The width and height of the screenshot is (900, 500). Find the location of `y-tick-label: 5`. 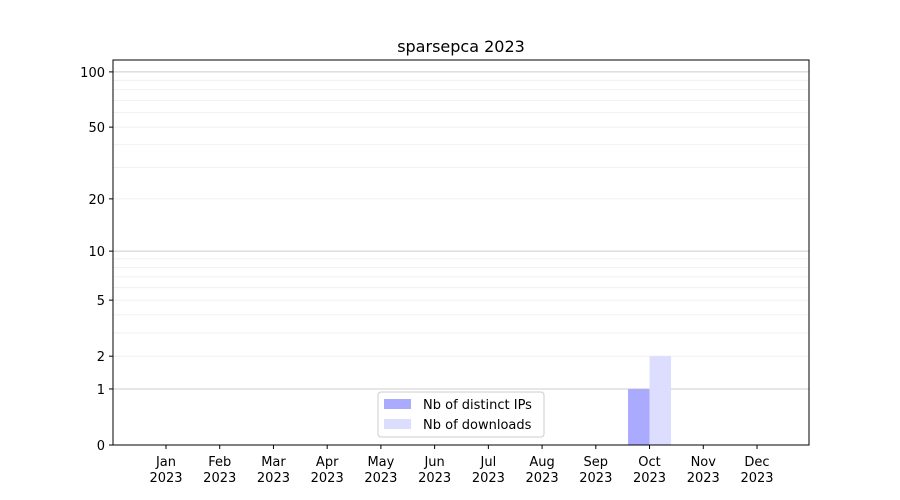

y-tick-label: 5 is located at coordinates (101, 301).